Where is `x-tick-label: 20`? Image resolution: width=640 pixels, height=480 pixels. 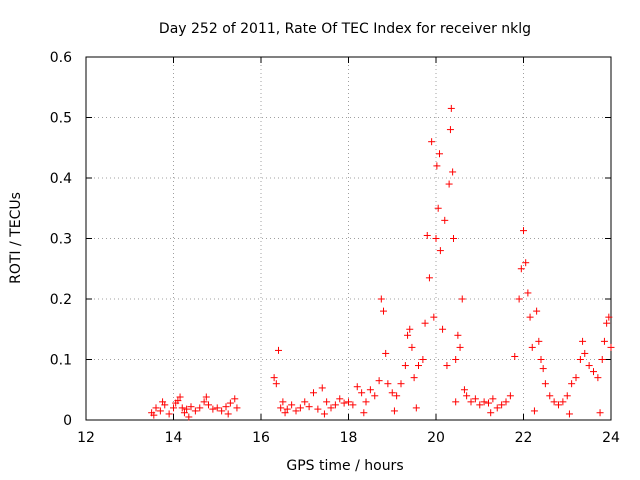
x-tick-label: 20 is located at coordinates (436, 438).